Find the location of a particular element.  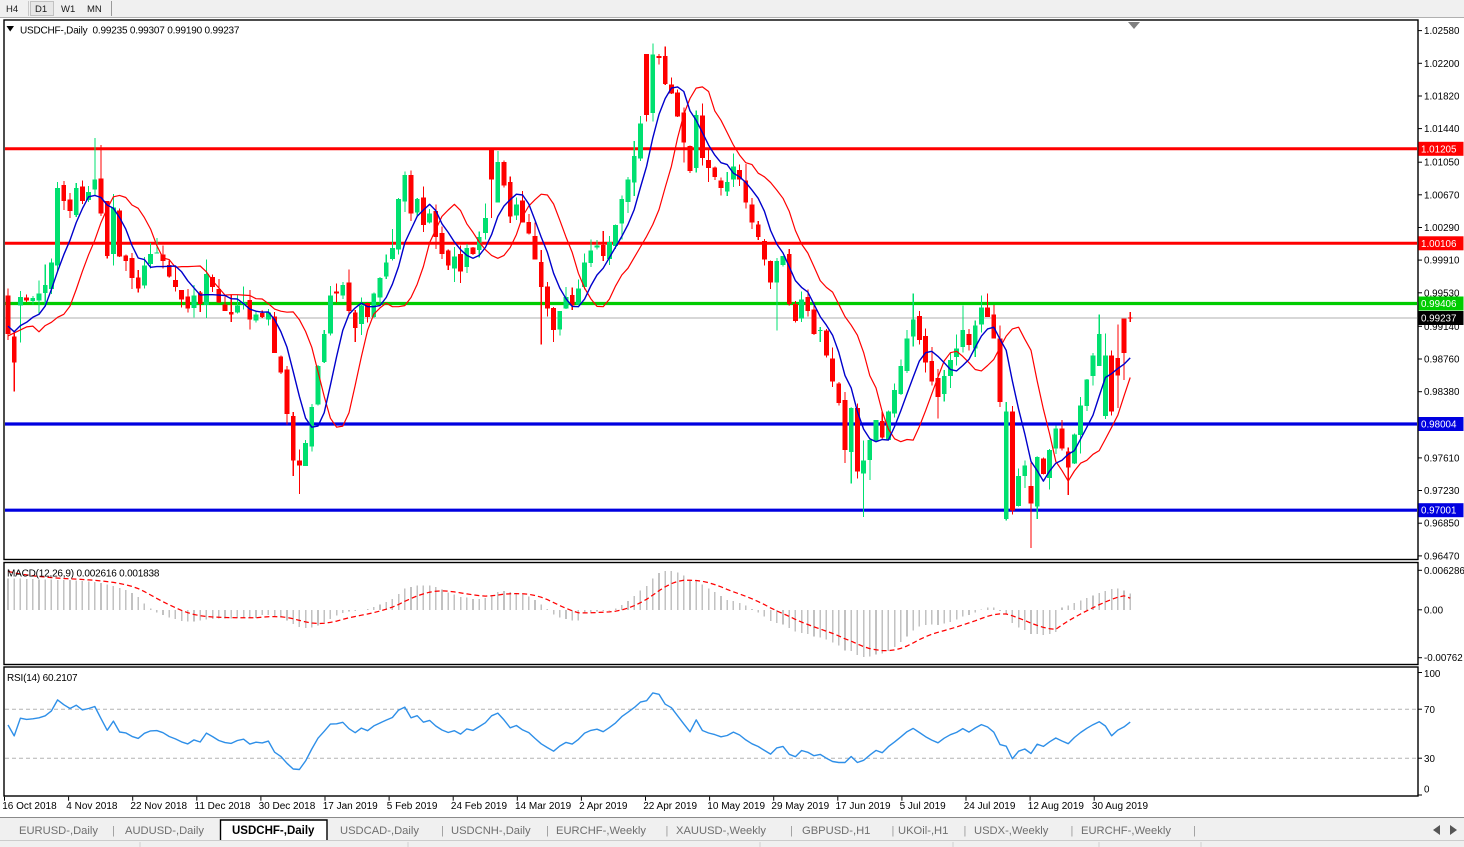

svg-text: 1.02200 is located at coordinates (1442, 64).